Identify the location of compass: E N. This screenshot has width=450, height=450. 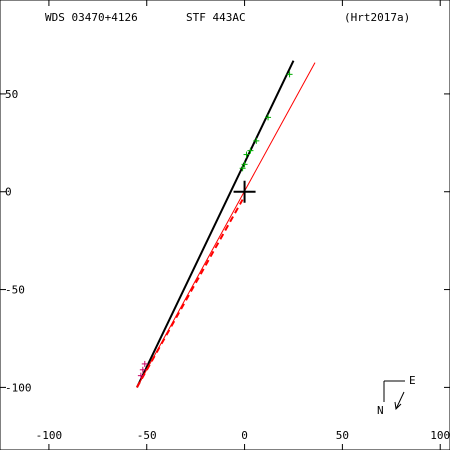
(396, 395).